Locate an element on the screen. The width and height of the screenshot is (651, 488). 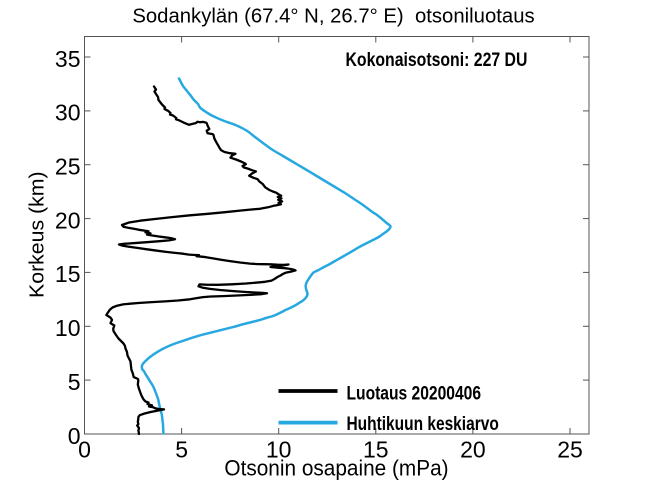
svg-text: Luotaus 20200406 is located at coordinates (414, 393).